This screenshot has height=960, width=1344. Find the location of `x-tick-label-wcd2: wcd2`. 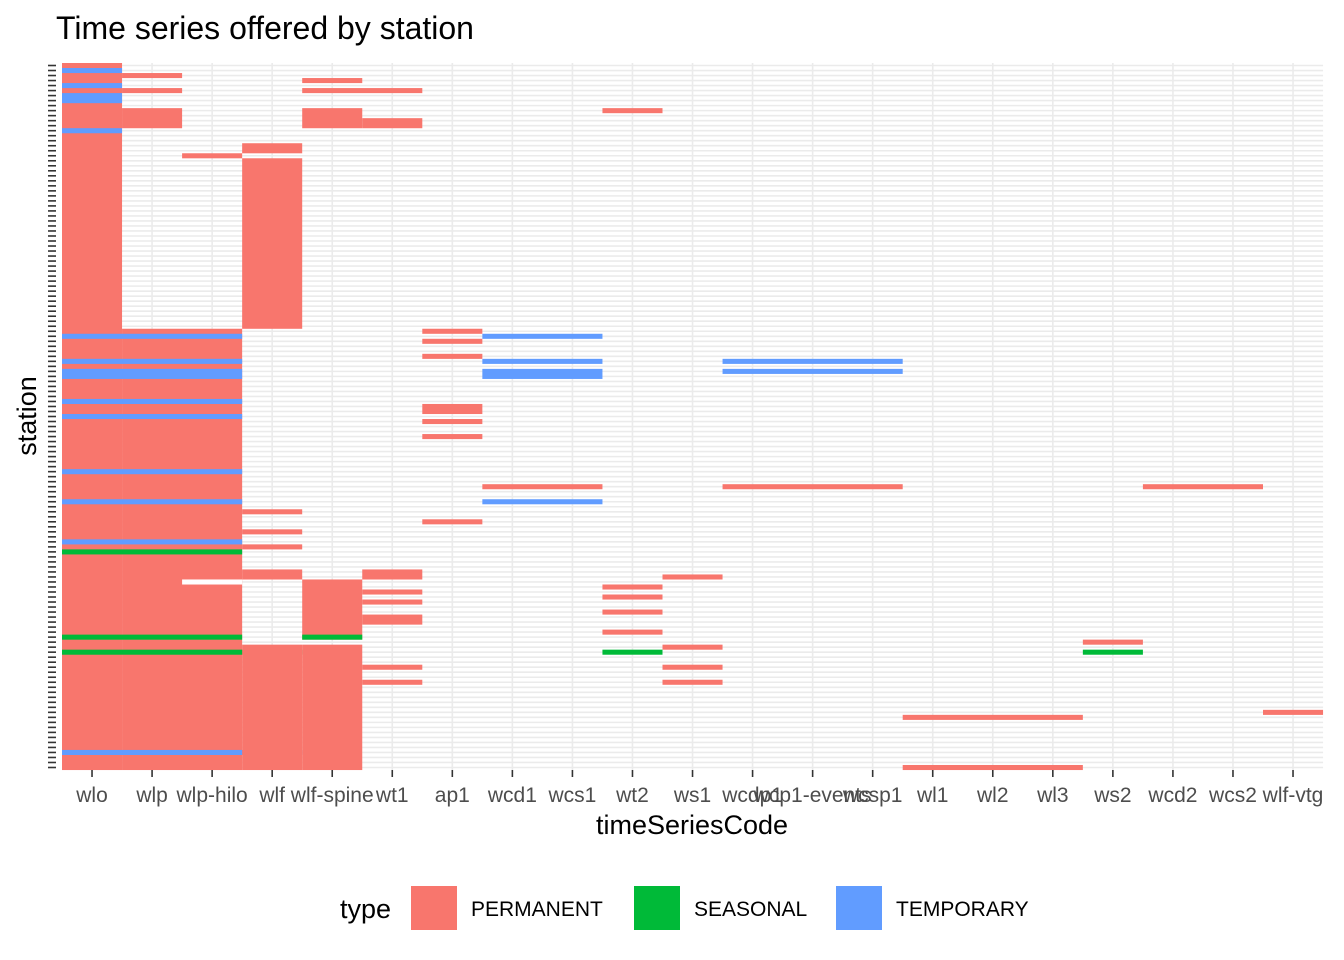

x-tick-label-wcd2: wcd2 is located at coordinates (1172, 795).